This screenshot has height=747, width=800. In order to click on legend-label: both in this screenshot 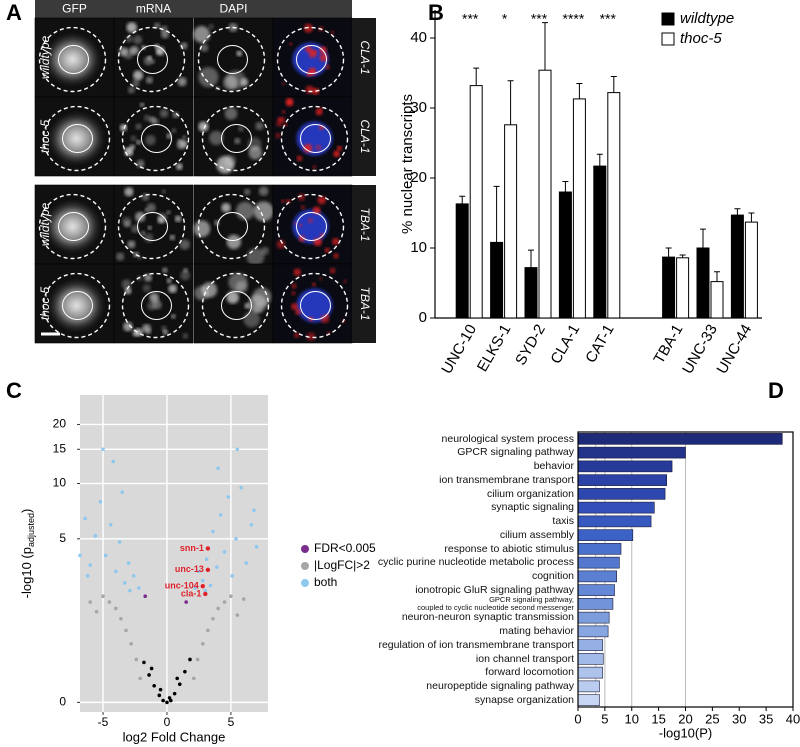, I will do `click(325, 582)`.